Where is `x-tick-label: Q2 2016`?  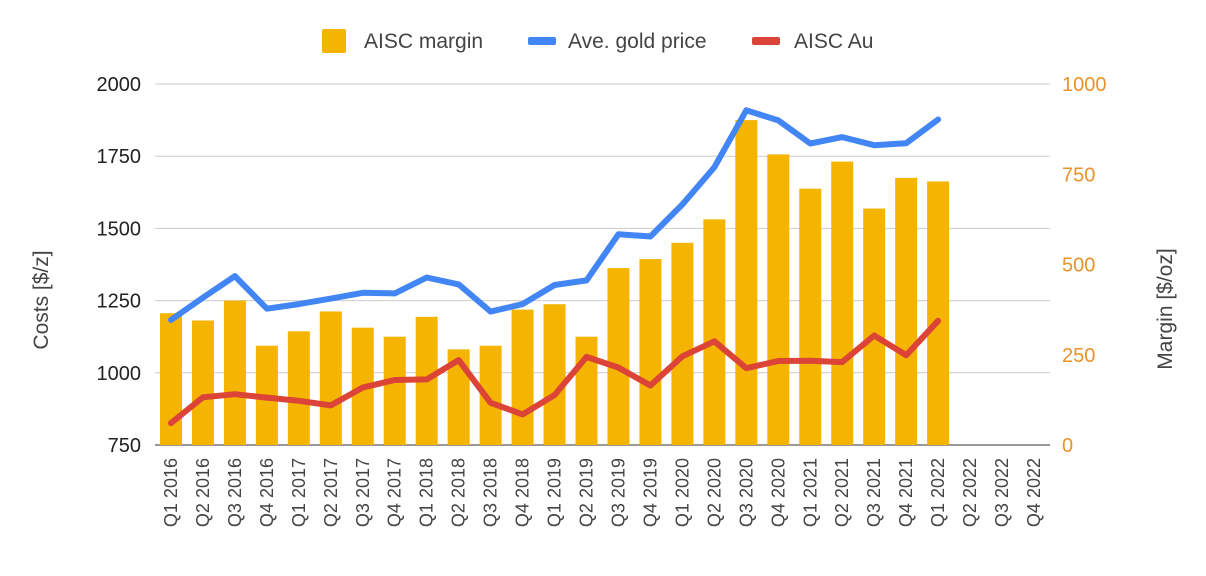
x-tick-label: Q2 2016 is located at coordinates (203, 492).